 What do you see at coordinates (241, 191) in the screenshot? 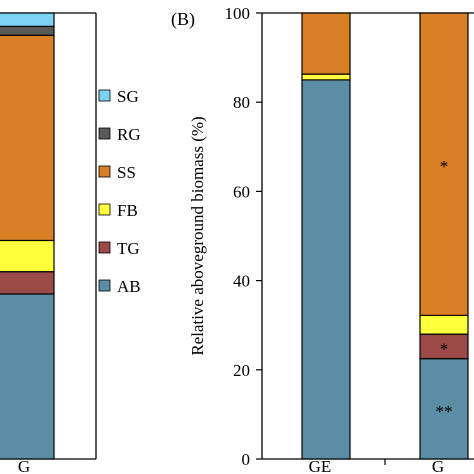
I see `panel-b-y-tick-60: 60` at bounding box center [241, 191].